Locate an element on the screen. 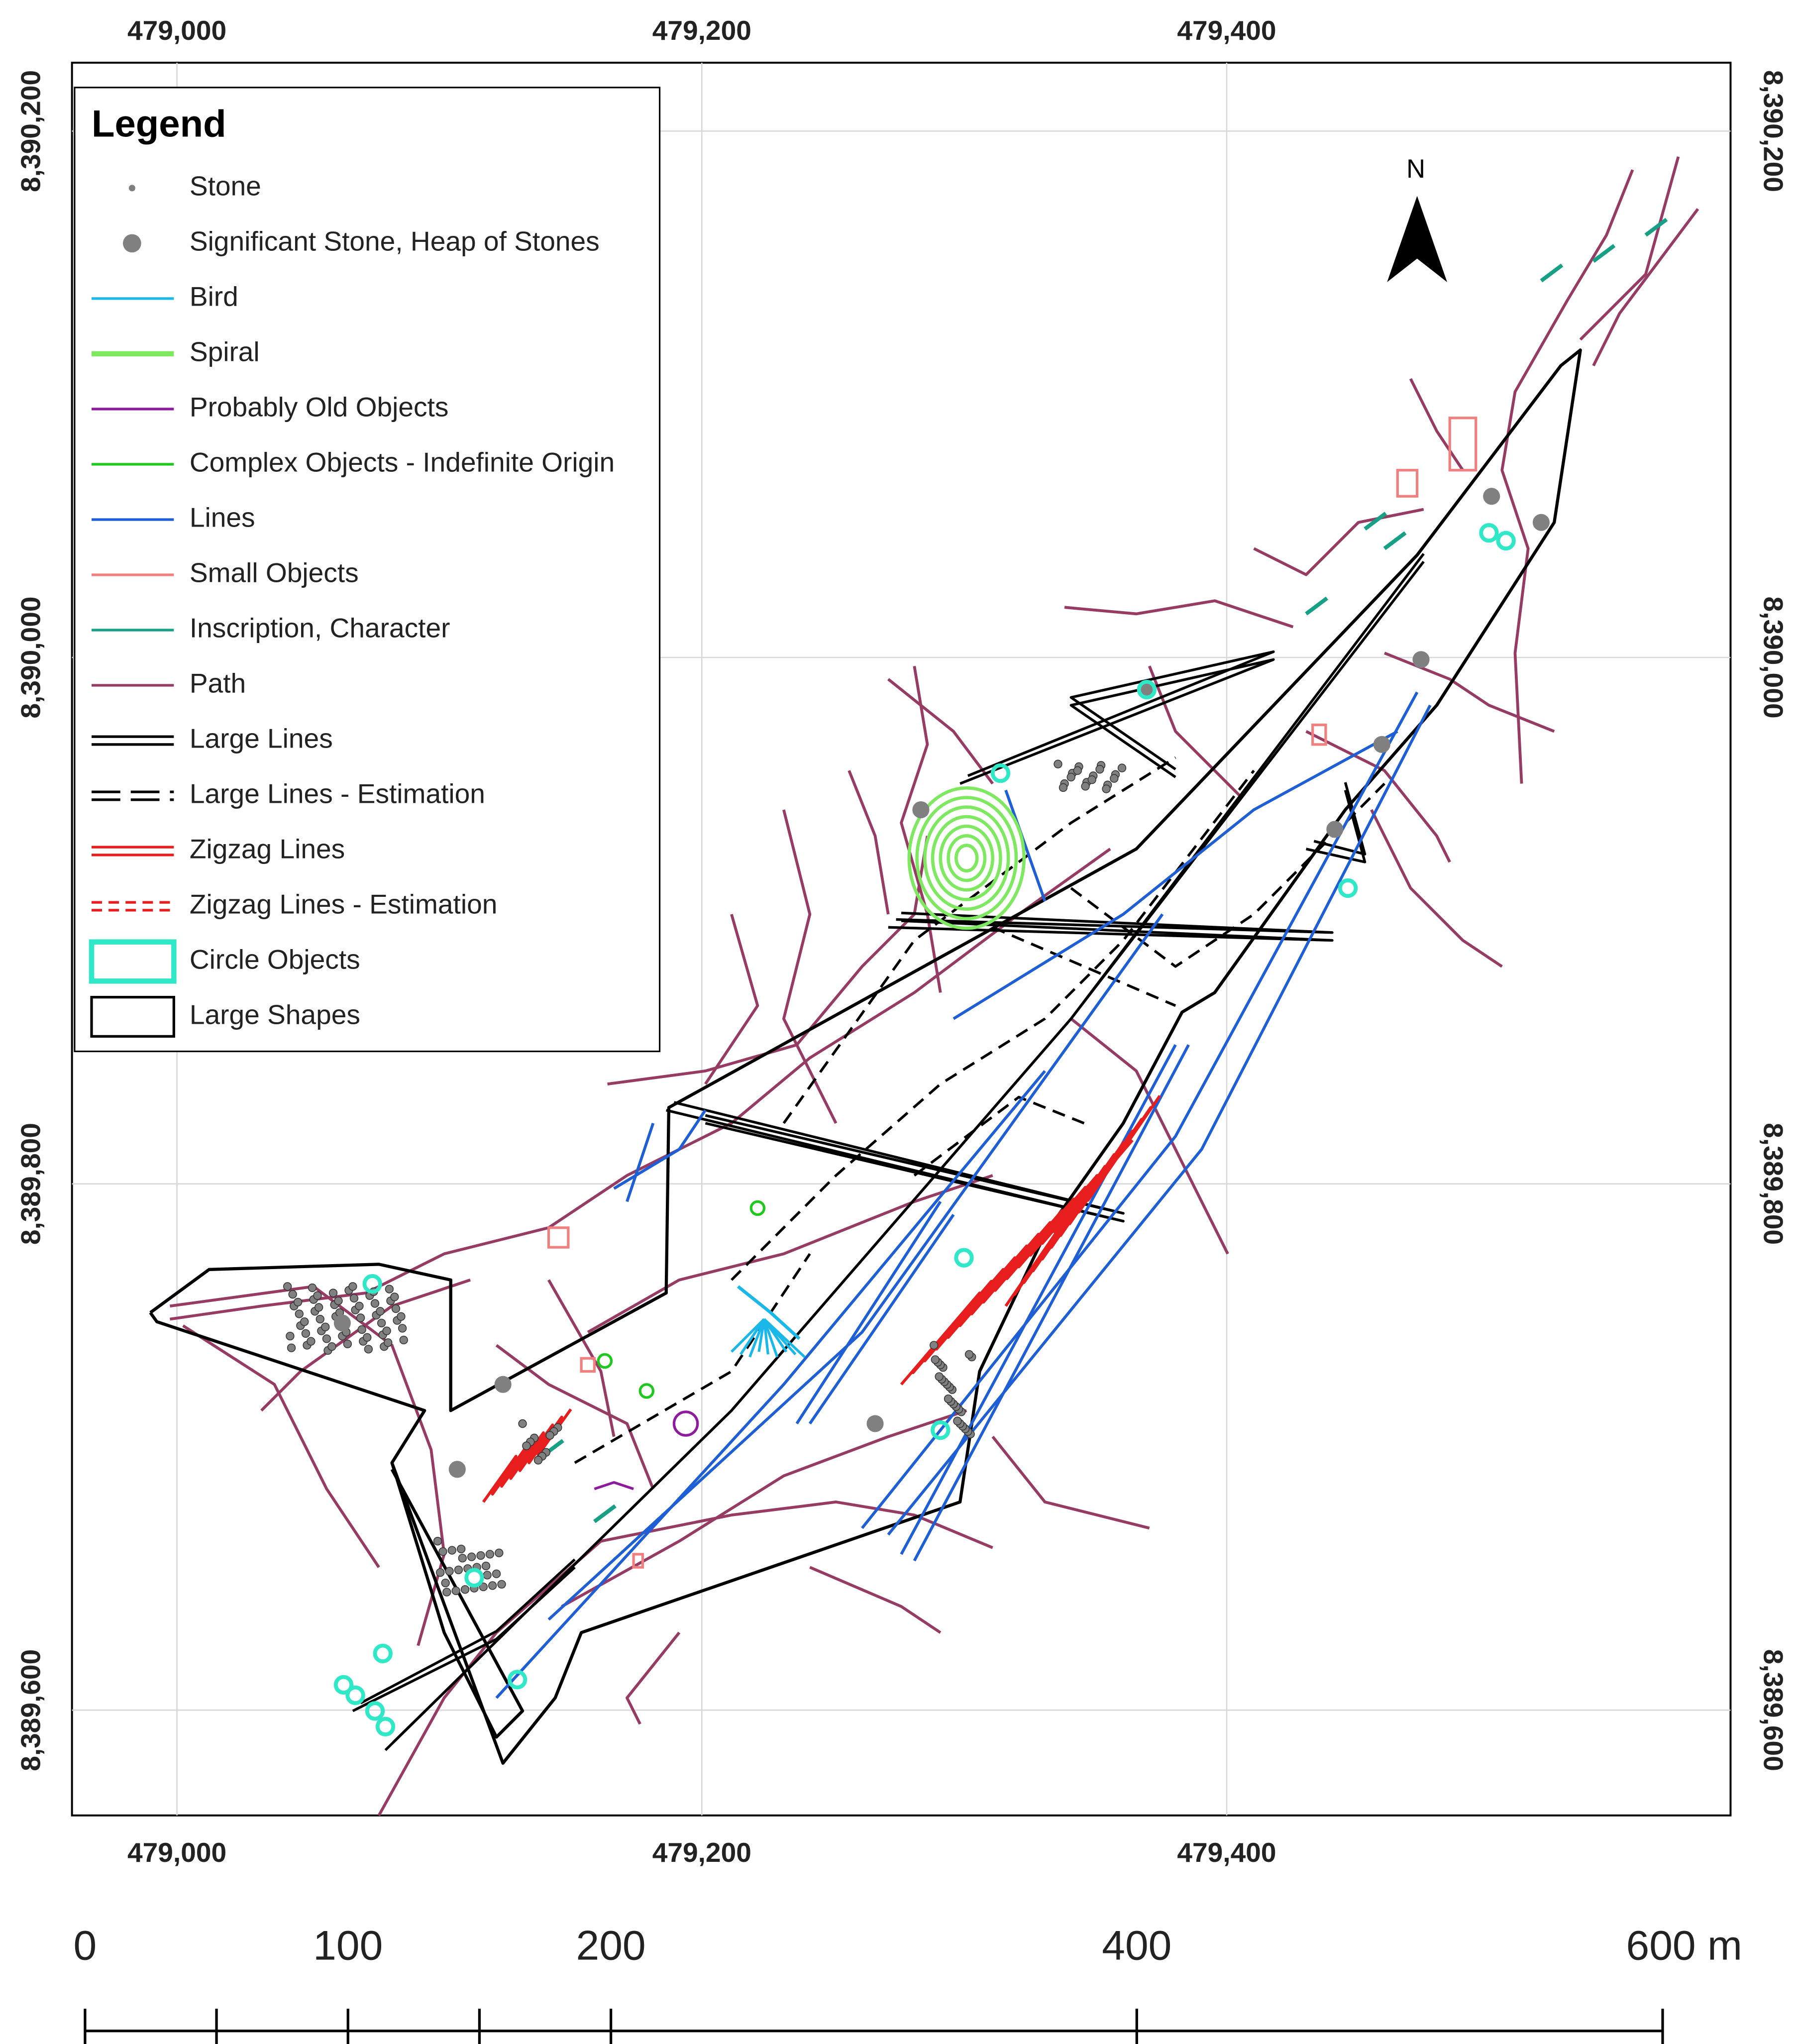 This screenshot has width=1796, height=2044. legend-label: Spiral is located at coordinates (225, 352).